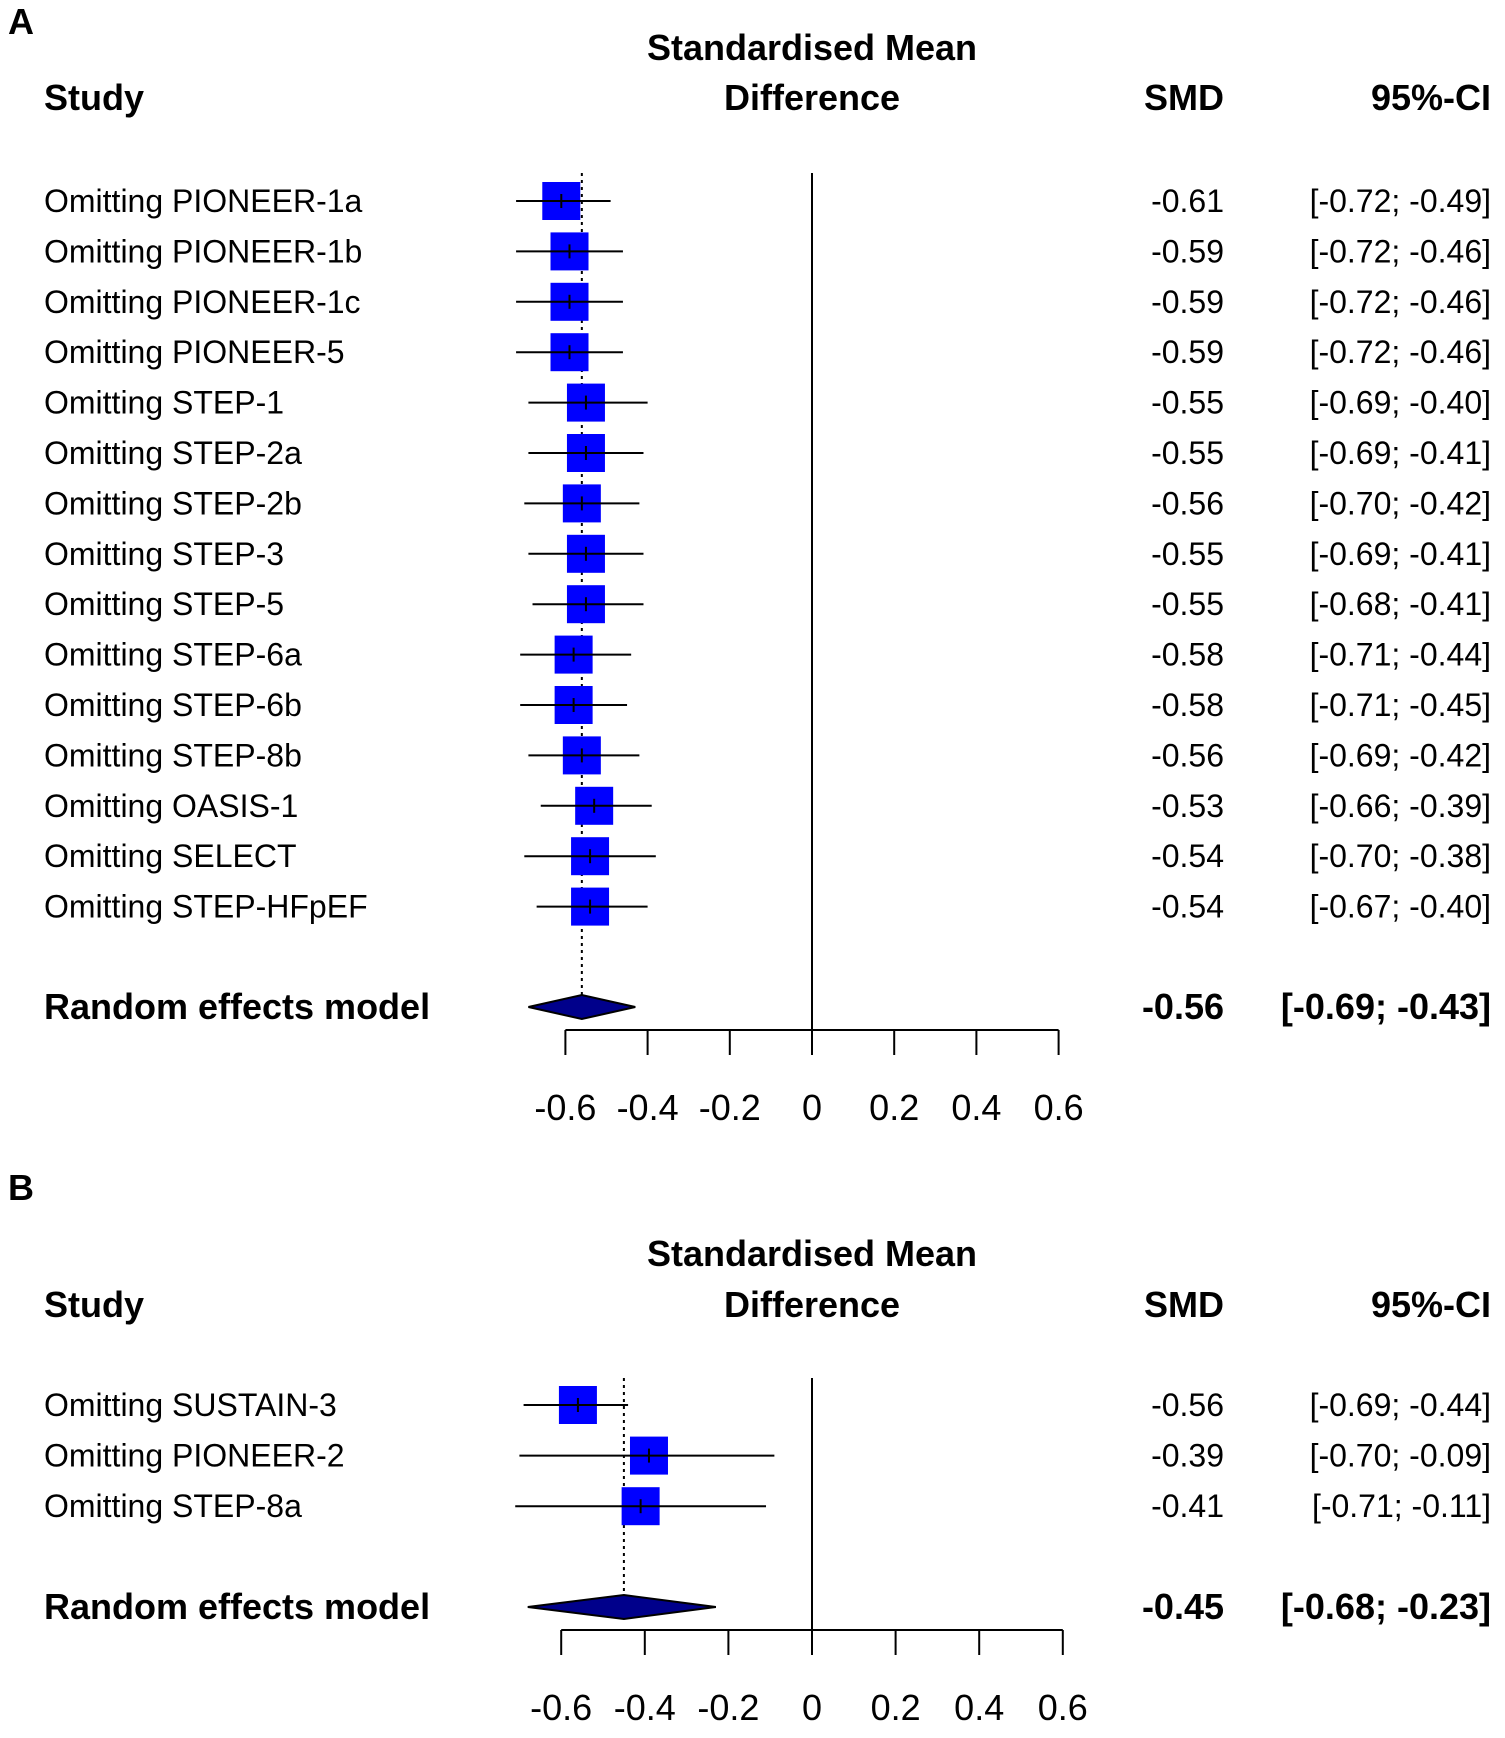 The height and width of the screenshot is (1738, 1505). Describe the element at coordinates (1400, 655) in the screenshot. I see `study-ci-value: [-0.71; -0.44]` at that location.